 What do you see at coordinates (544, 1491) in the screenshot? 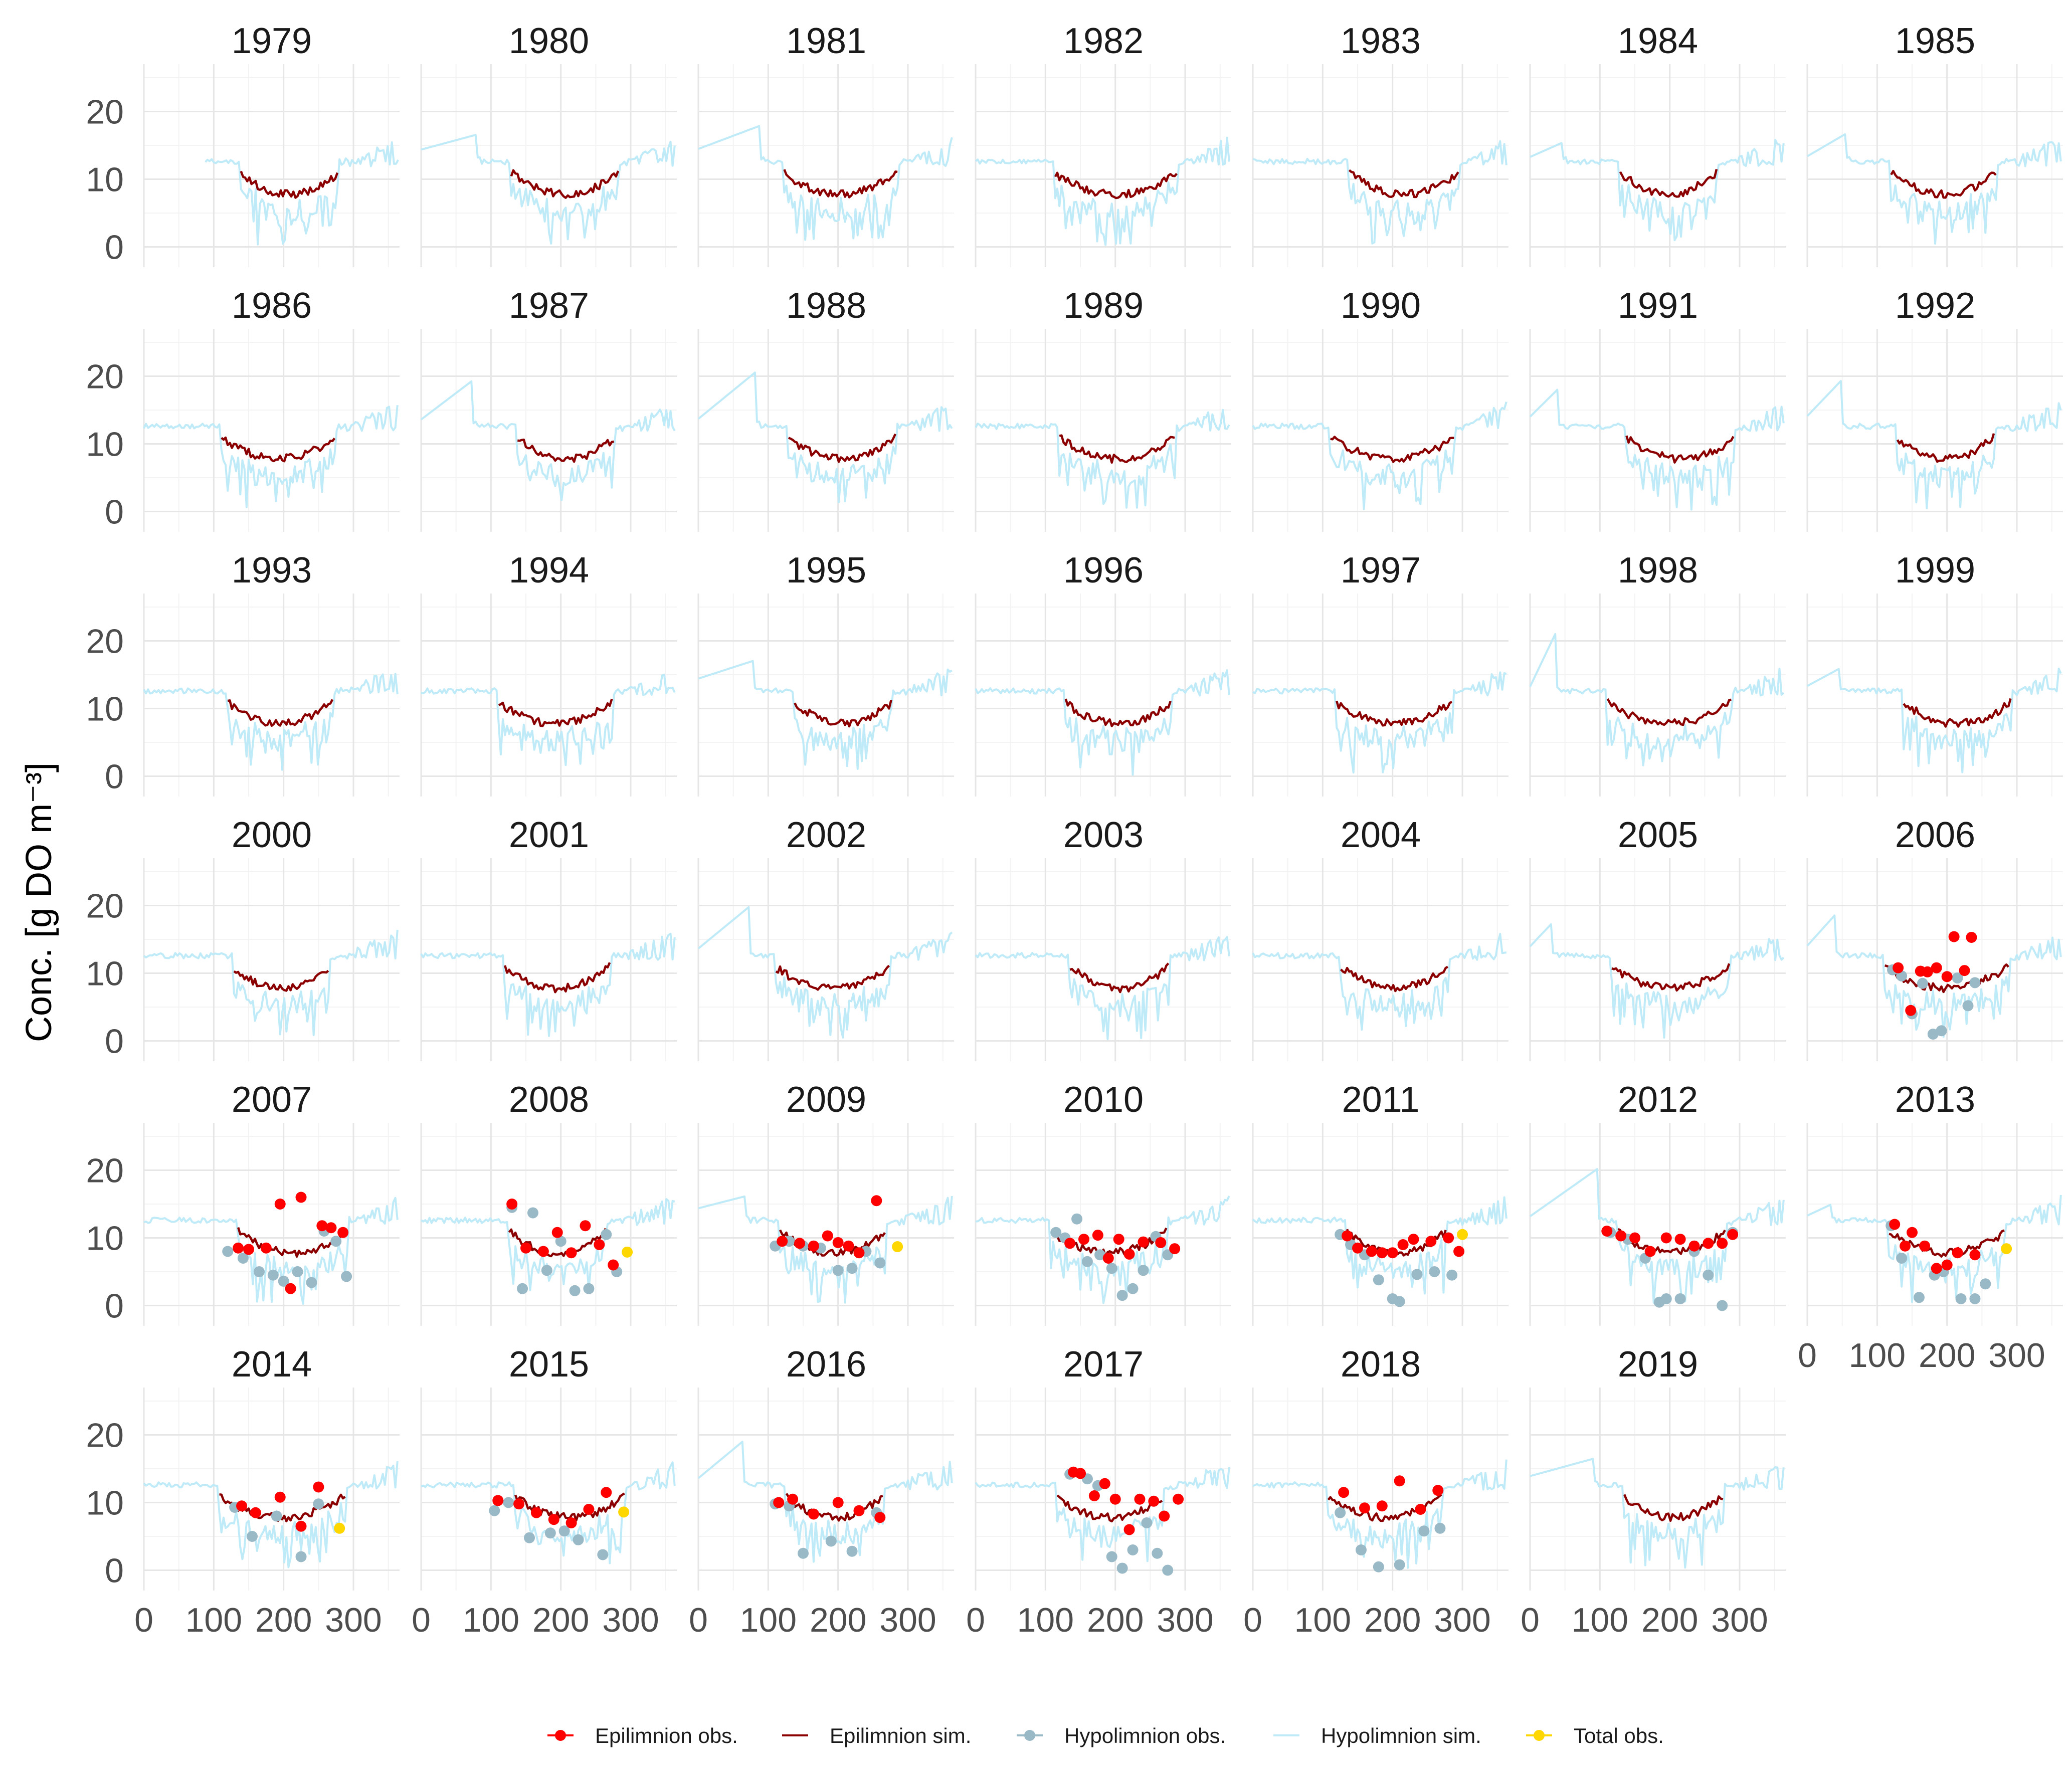
I see `panel-2015: 2015 0 100 200 300` at bounding box center [544, 1491].